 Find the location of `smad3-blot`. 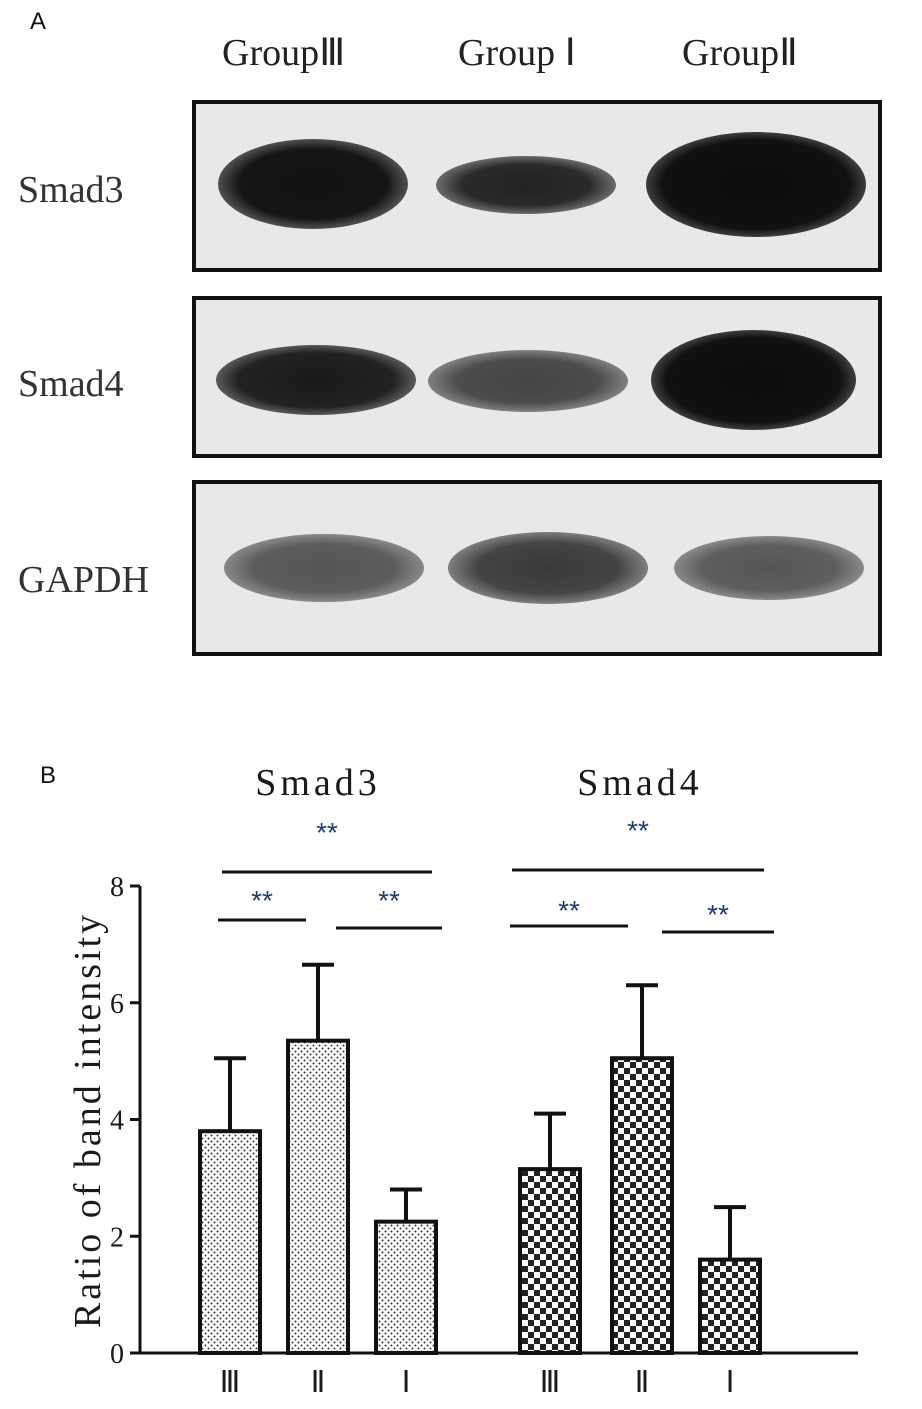

smad3-blot is located at coordinates (537, 186).